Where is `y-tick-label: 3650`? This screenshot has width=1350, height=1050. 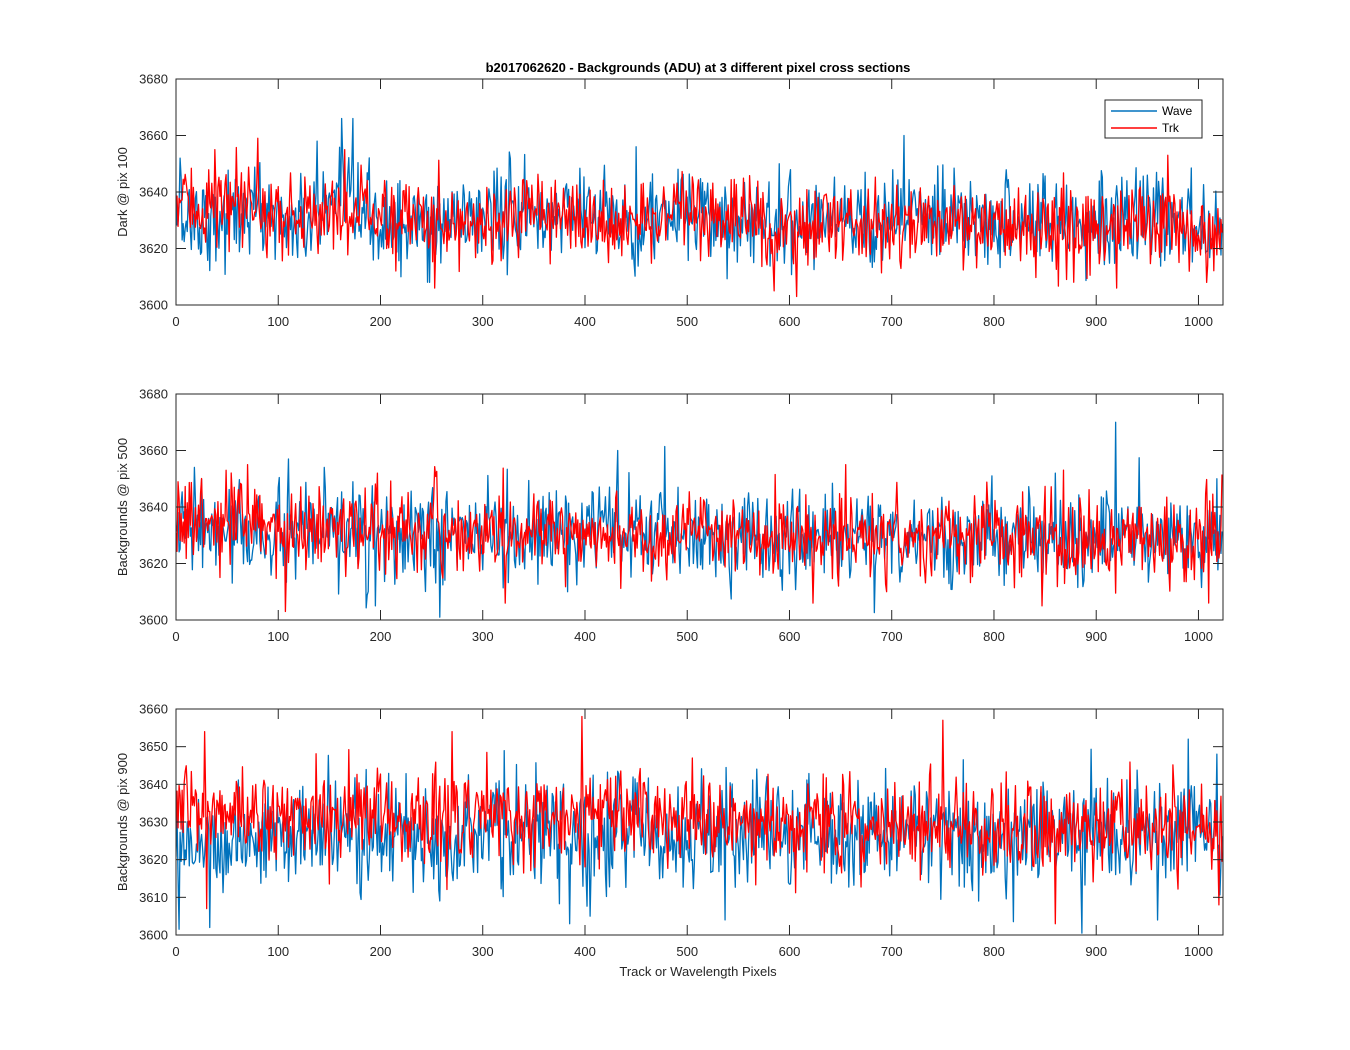 y-tick-label: 3650 is located at coordinates (153, 746).